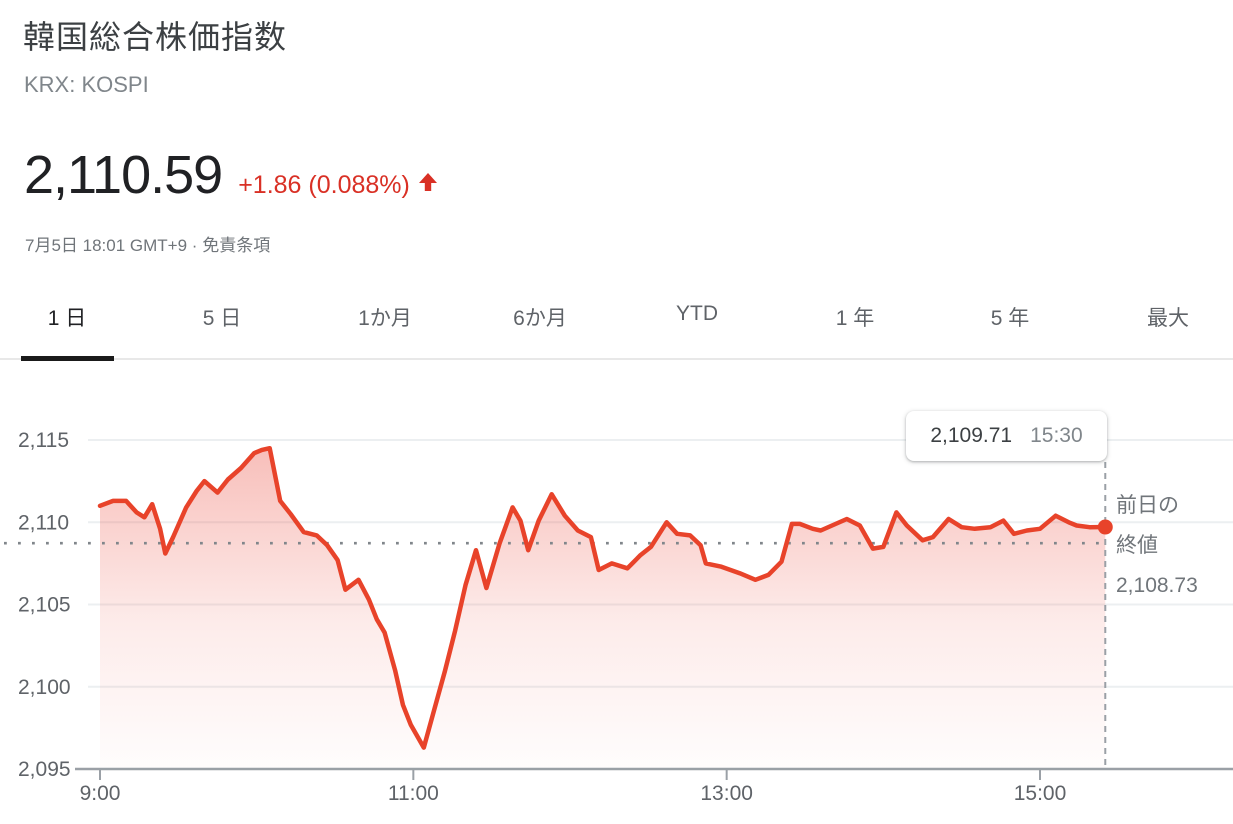 The image size is (1233, 824). Describe the element at coordinates (1137, 545) in the screenshot. I see `previous-close-text-line2: 終値` at that location.